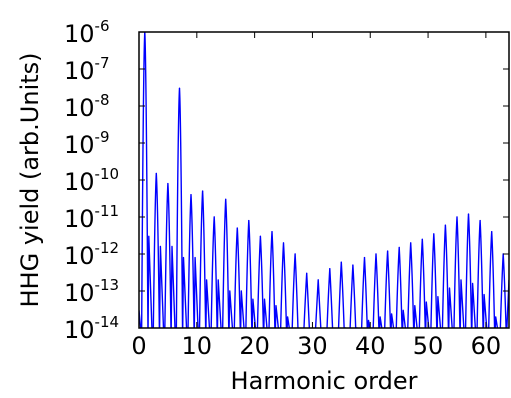 The width and height of the screenshot is (511, 398). What do you see at coordinates (107, 211) in the screenshot?
I see `y-tick-exponent: -11` at bounding box center [107, 211].